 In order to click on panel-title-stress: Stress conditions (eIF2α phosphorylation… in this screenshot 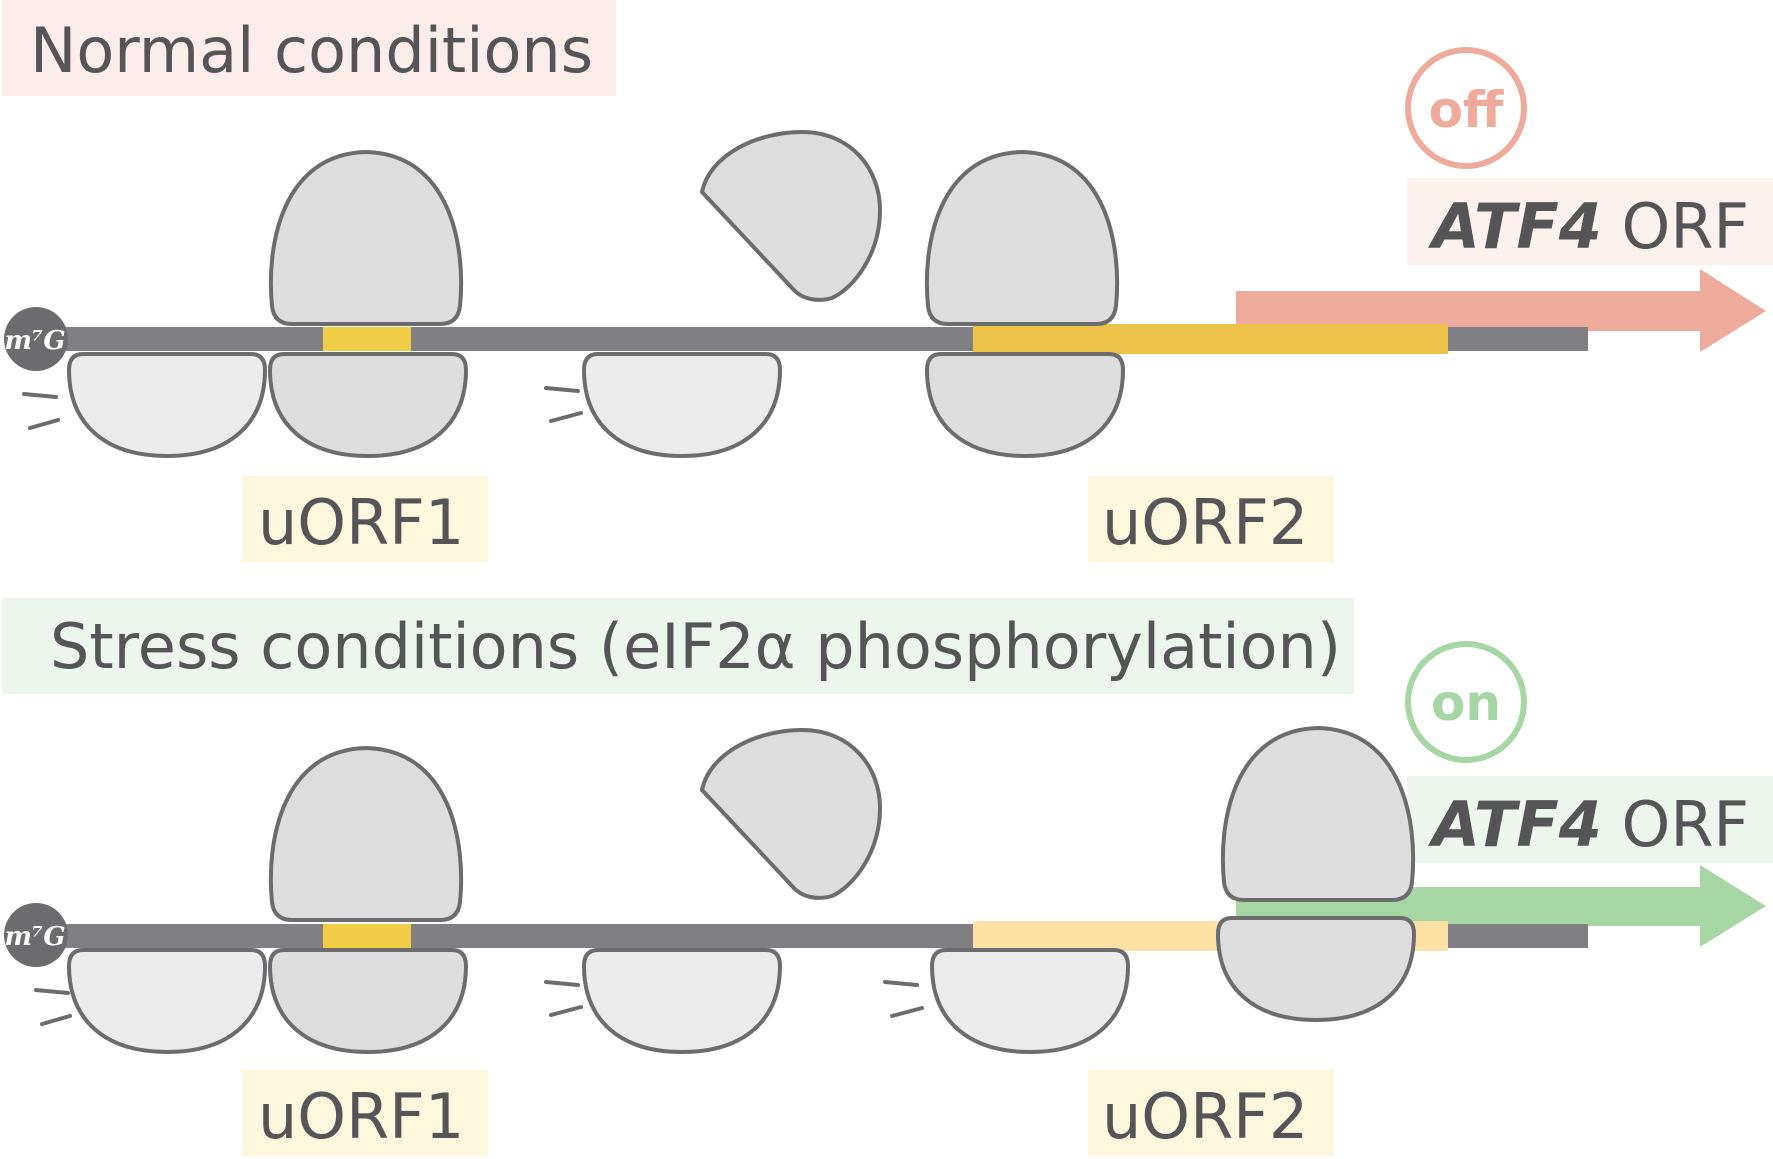, I will do `click(695, 646)`.